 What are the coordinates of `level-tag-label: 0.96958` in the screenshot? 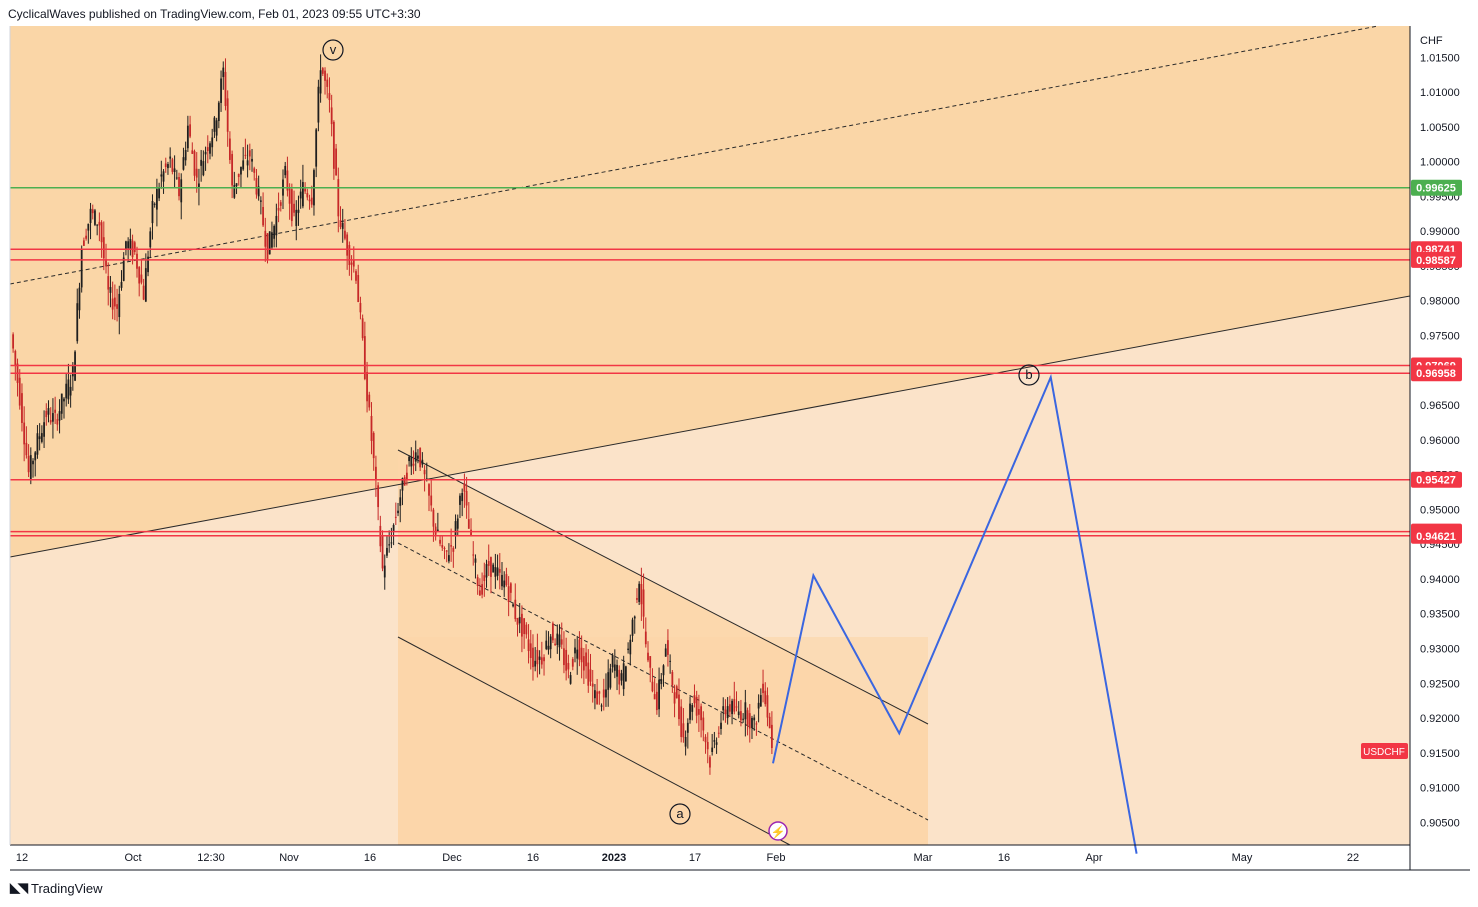 It's located at (1436, 374).